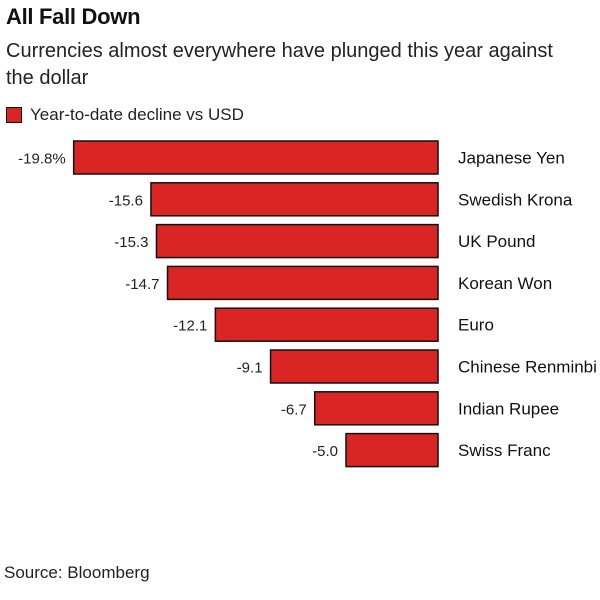  I want to click on bar-korean-won, so click(302, 283).